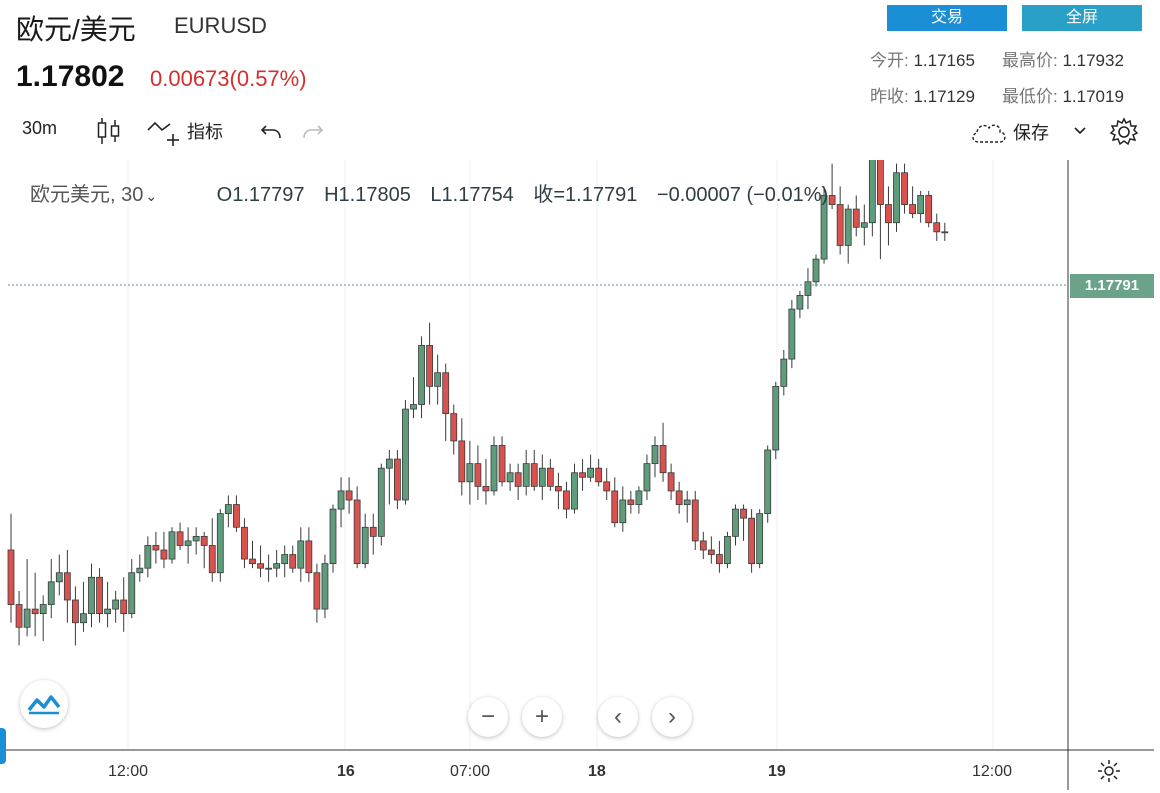 This screenshot has height=793, width=1160. I want to click on x-axis-label: 07:00, so click(470, 771).